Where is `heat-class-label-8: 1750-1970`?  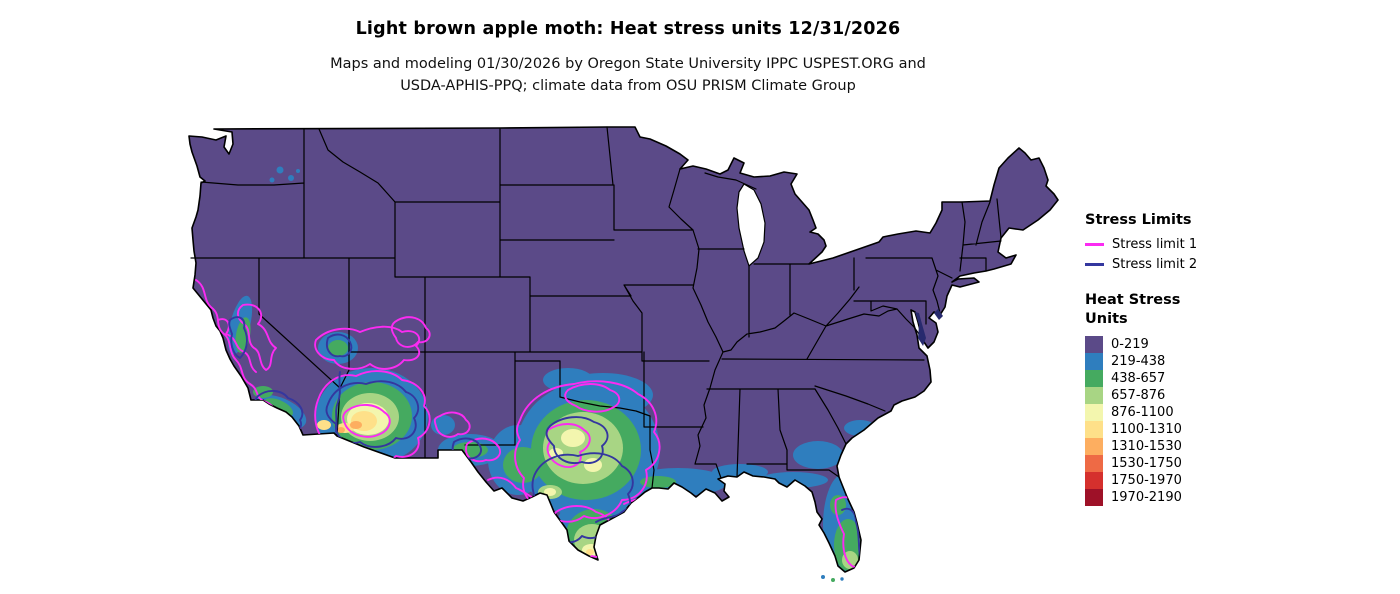 heat-class-label-8: 1750-1970 is located at coordinates (1146, 480).